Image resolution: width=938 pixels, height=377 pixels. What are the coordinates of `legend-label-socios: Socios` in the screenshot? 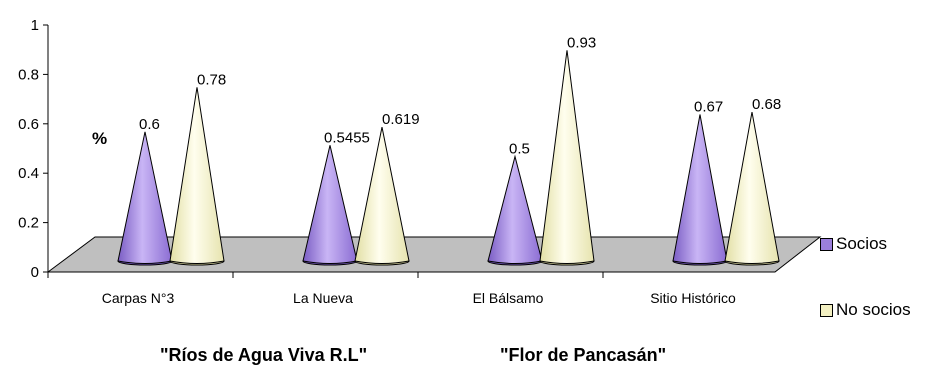 It's located at (862, 243).